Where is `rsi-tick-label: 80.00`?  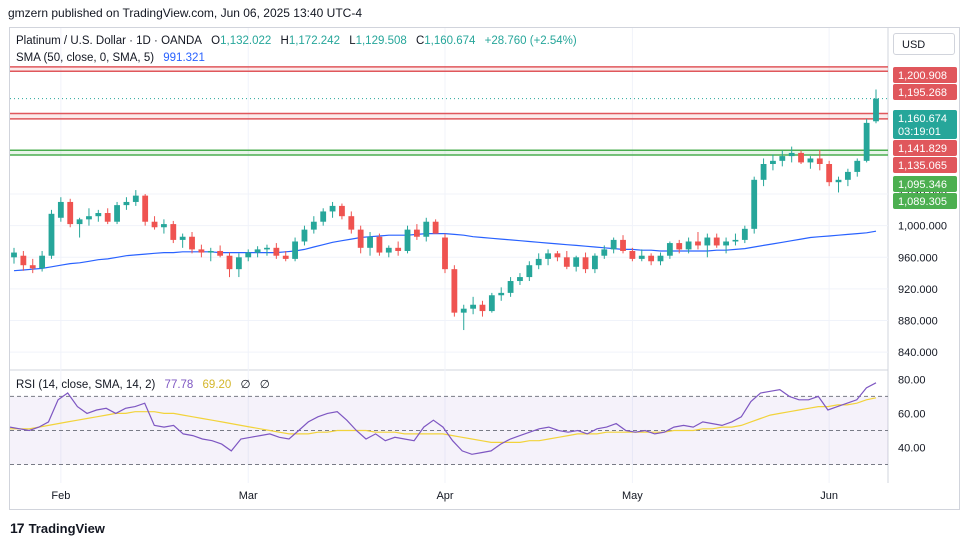
rsi-tick-label: 80.00 is located at coordinates (912, 380).